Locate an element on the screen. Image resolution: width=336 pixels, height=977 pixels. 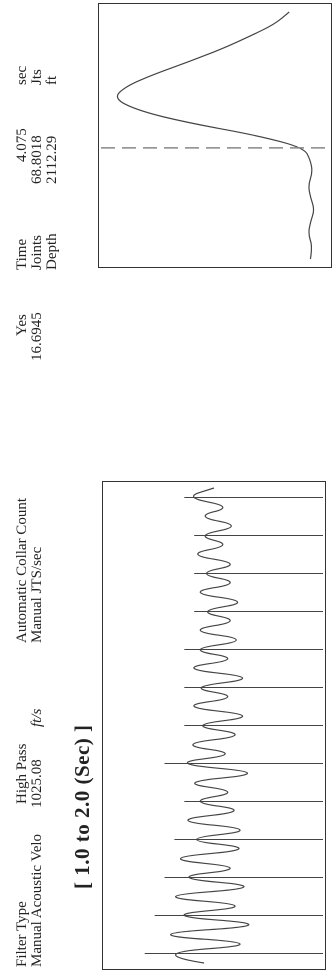
filter-type-label: Filter Type is located at coordinates (22, 934).